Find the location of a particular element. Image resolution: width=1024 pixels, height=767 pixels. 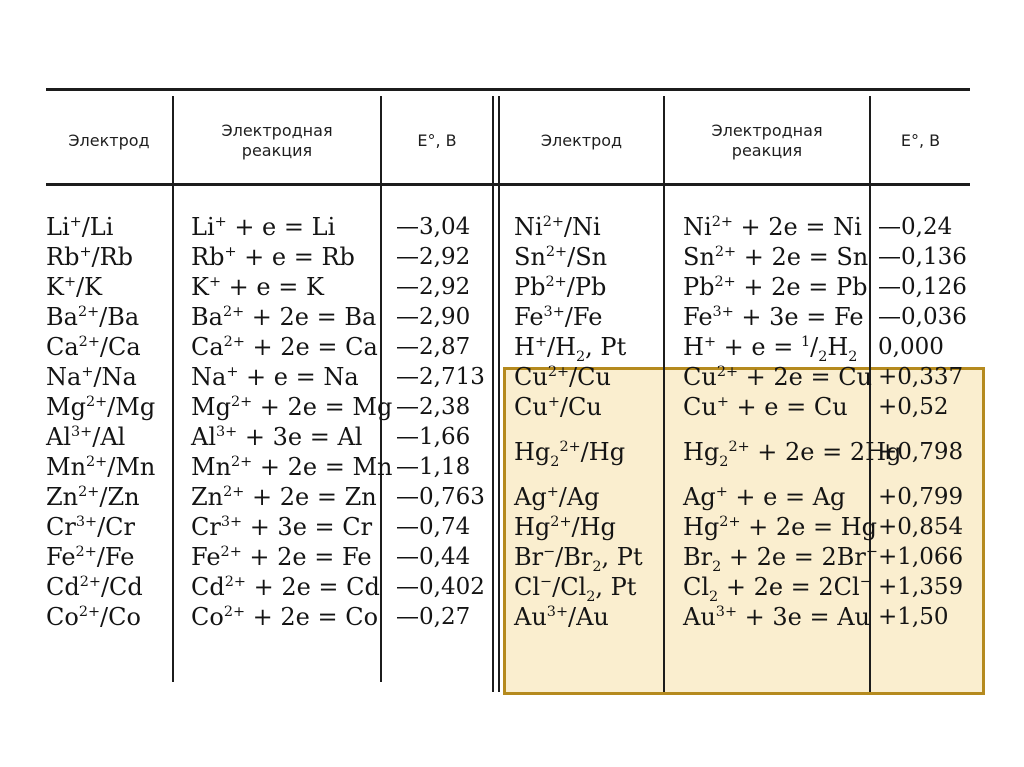

left-electrode-cell: K+/K is located at coordinates (74, 287).